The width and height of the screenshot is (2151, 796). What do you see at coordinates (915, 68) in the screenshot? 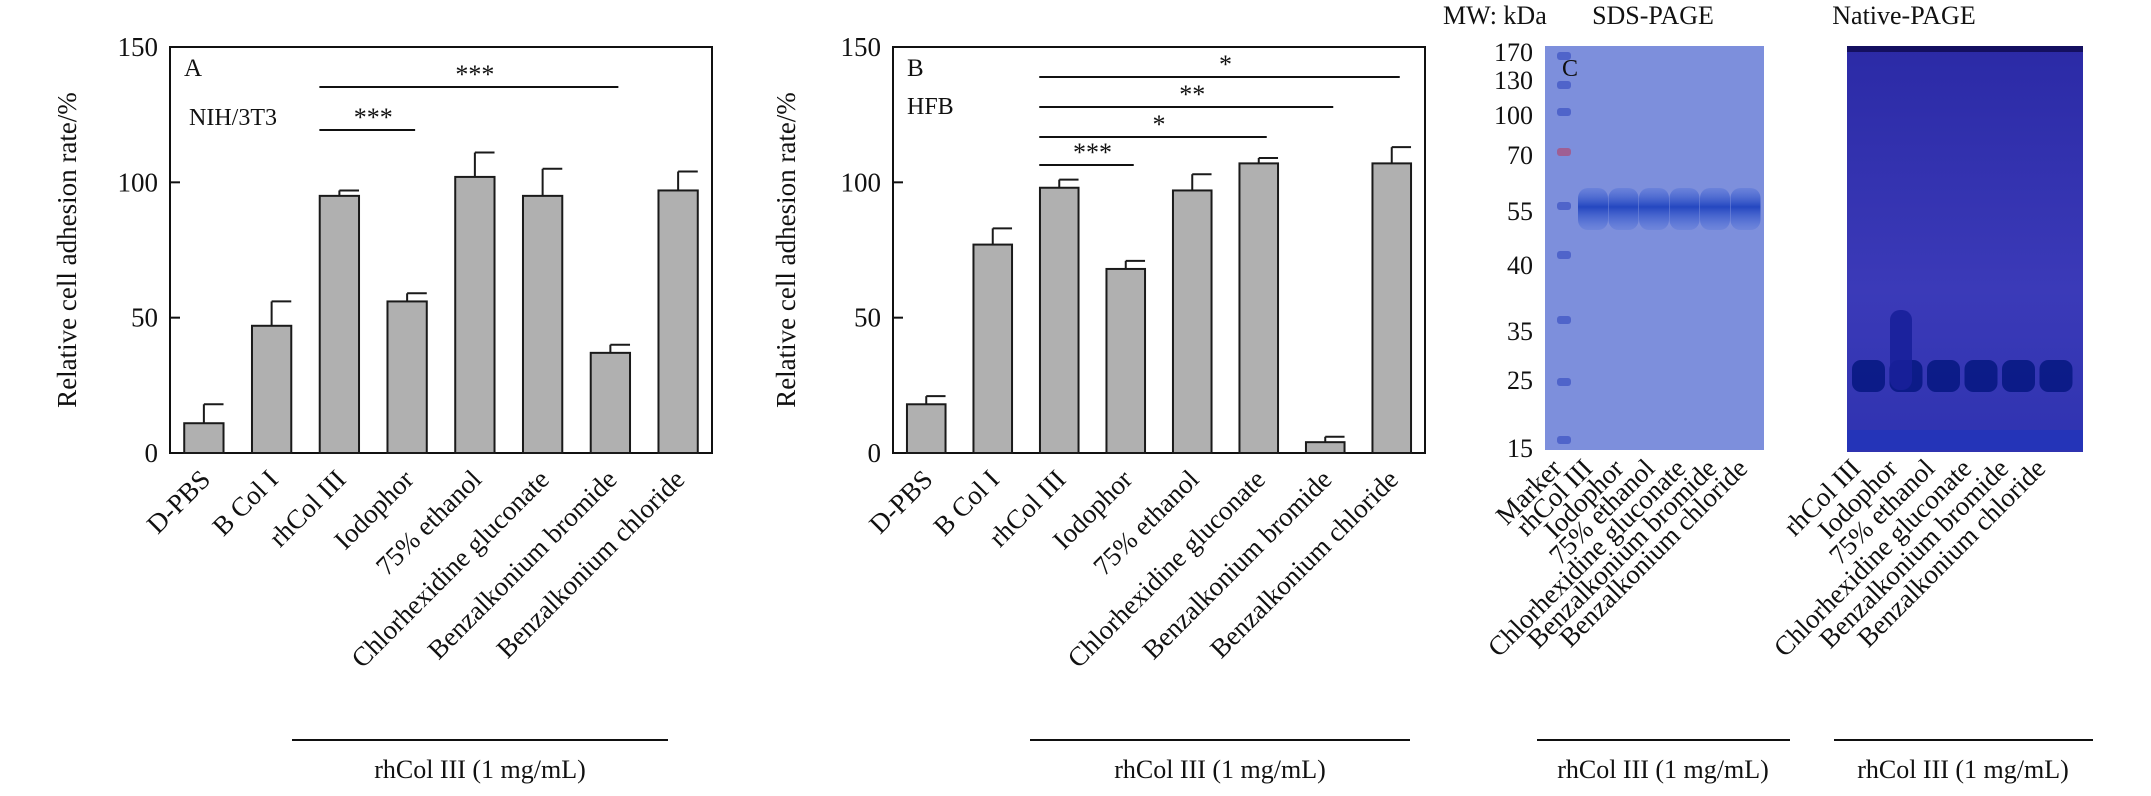
I see `panel-letter: B` at bounding box center [915, 68].